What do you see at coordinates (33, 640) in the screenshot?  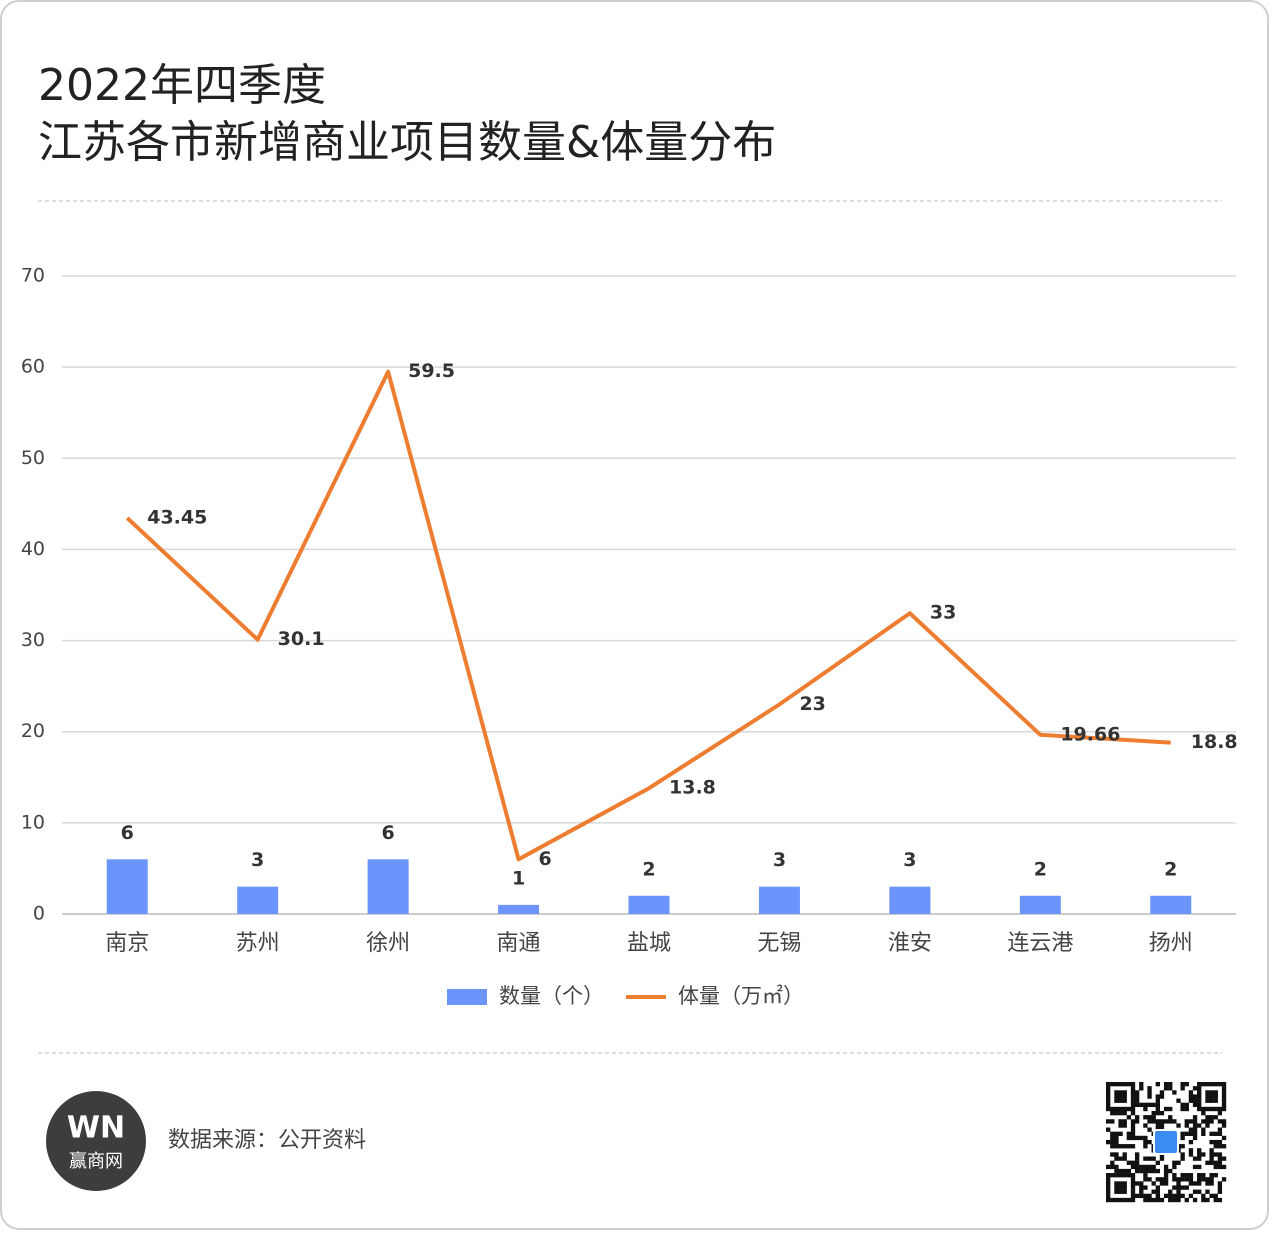 I see `y-tick-label: 30` at bounding box center [33, 640].